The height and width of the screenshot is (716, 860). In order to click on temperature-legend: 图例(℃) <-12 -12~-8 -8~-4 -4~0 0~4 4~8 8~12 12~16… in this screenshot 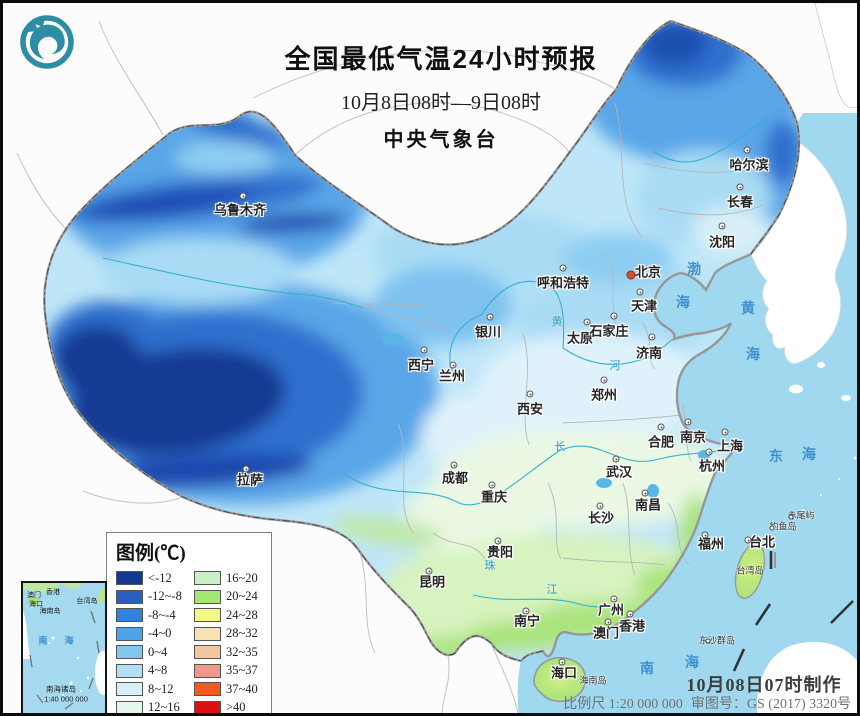, I will do `click(189, 623)`.